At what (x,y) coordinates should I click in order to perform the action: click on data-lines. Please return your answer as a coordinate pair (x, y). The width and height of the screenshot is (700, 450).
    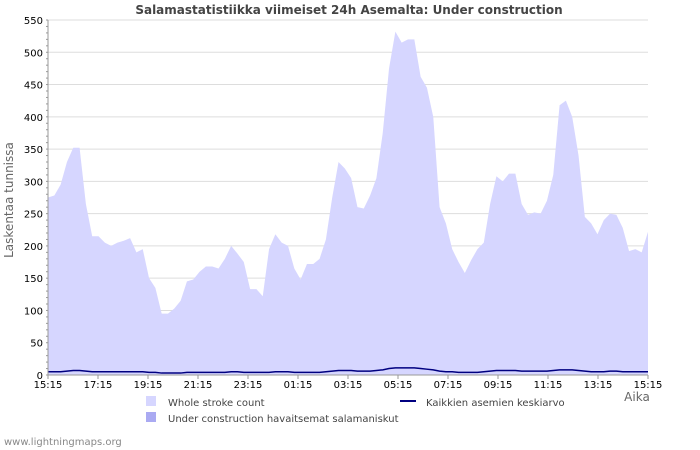
    Looking at the image, I should click on (348, 370).